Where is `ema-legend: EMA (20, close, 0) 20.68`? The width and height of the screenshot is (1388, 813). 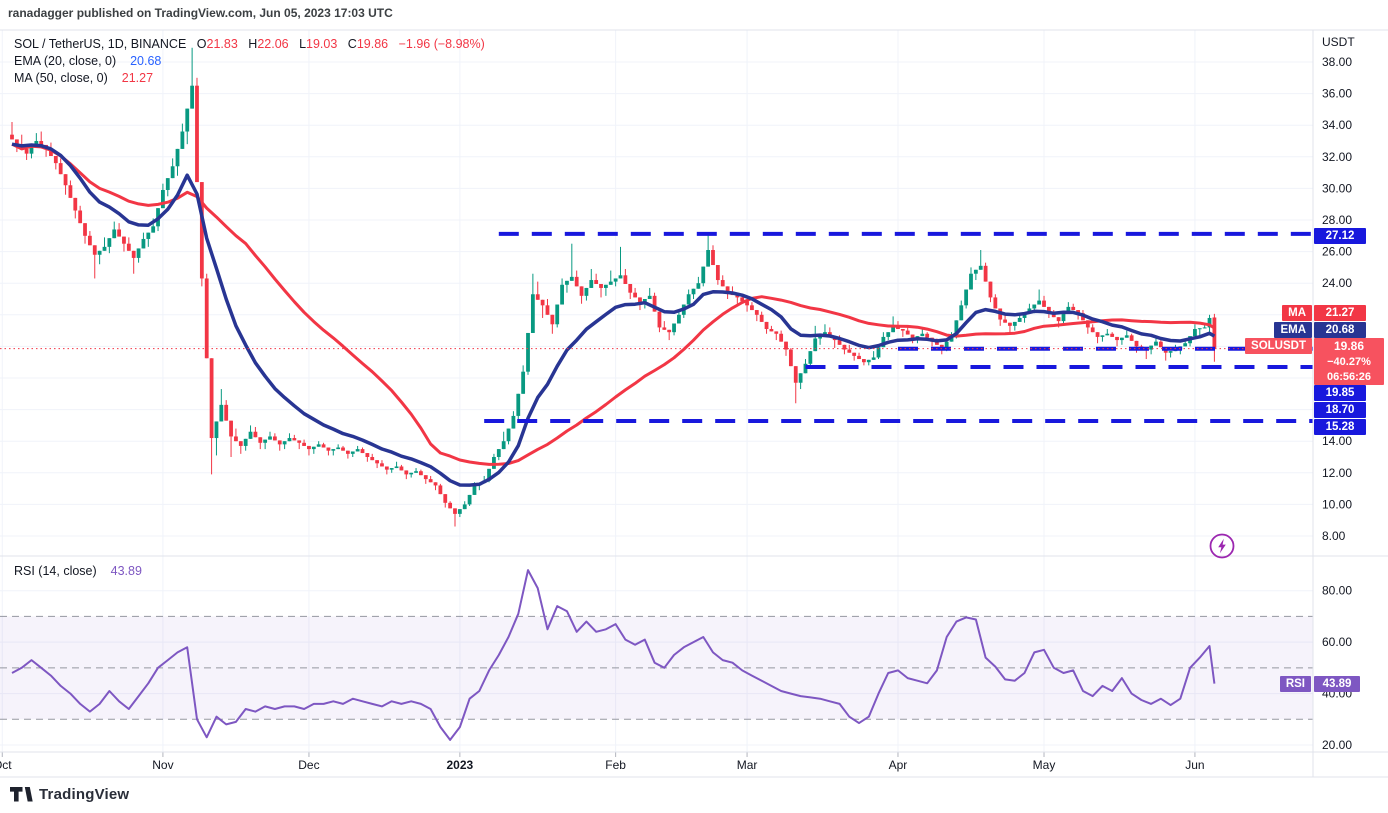 ema-legend: EMA (20, close, 0) 20.68 is located at coordinates (87, 61).